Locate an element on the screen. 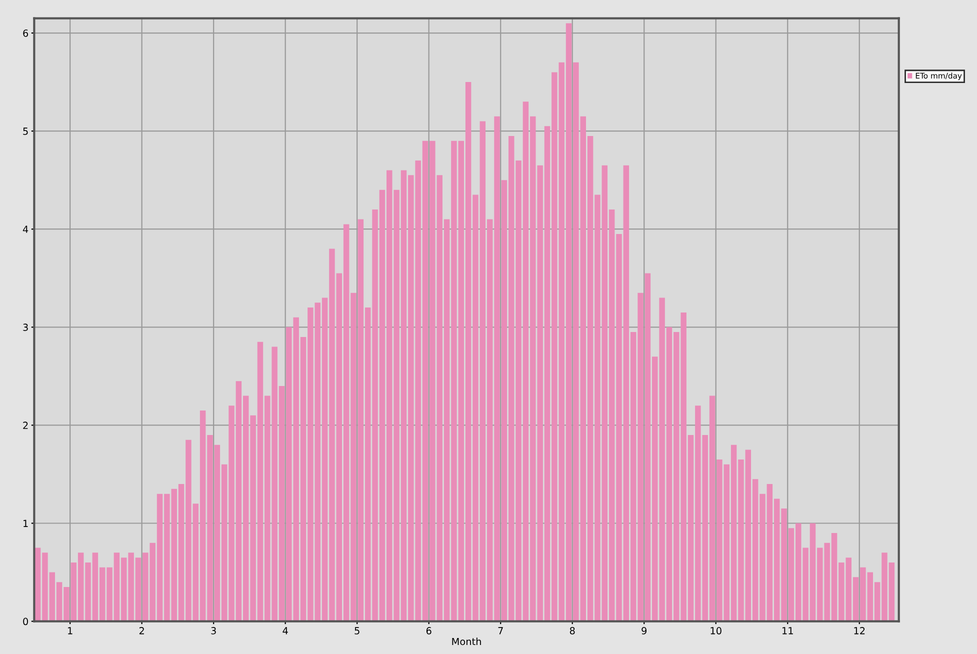 The image size is (977, 654). y-tick-label: 6 is located at coordinates (25, 33).